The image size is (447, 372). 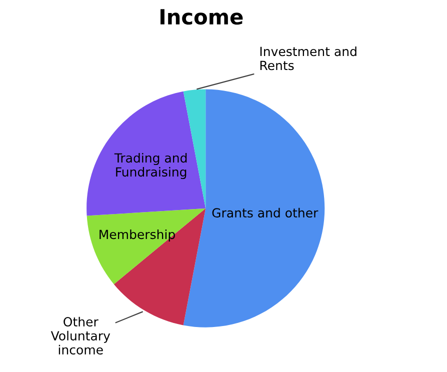 What do you see at coordinates (150, 166) in the screenshot?
I see `slice-label: Trading and Fundraising` at bounding box center [150, 166].